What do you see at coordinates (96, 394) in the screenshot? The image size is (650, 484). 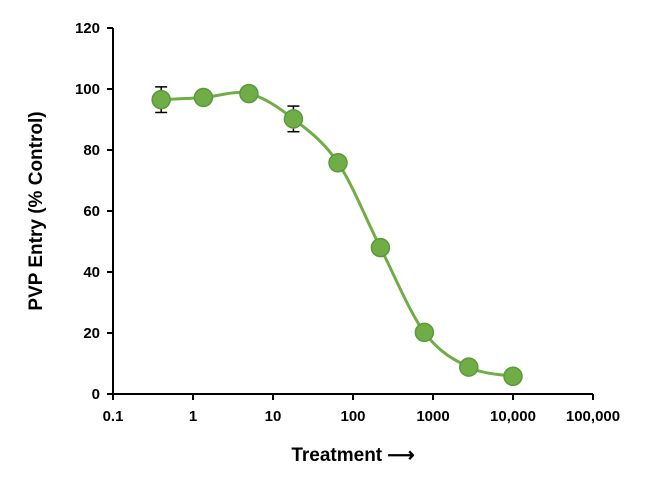 I see `y-tick-label: 0` at bounding box center [96, 394].